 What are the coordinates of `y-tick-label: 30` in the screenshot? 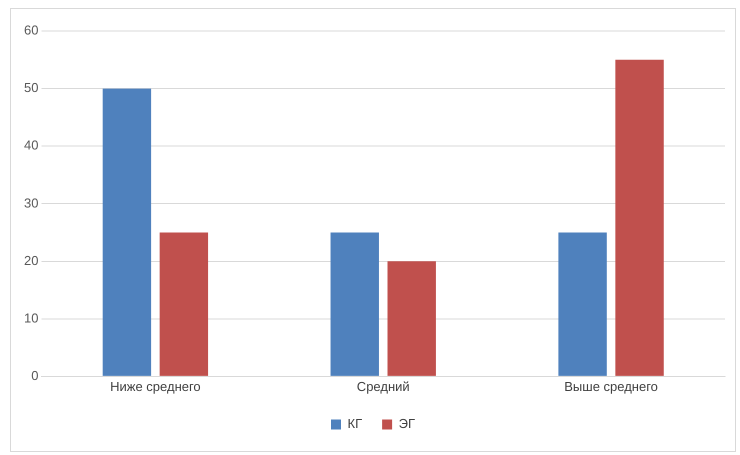 It's located at (31, 202).